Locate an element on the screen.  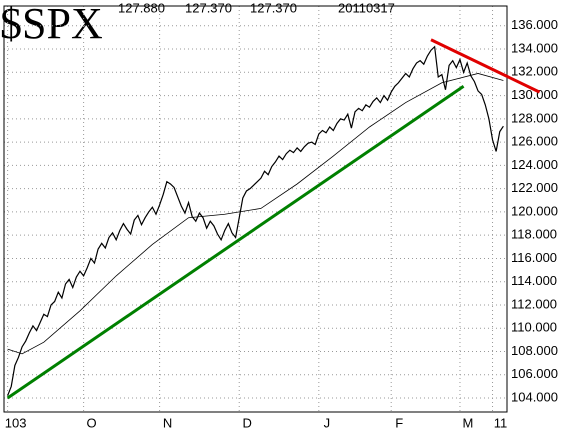
y-tick-label: 104.000 is located at coordinates (534, 396).